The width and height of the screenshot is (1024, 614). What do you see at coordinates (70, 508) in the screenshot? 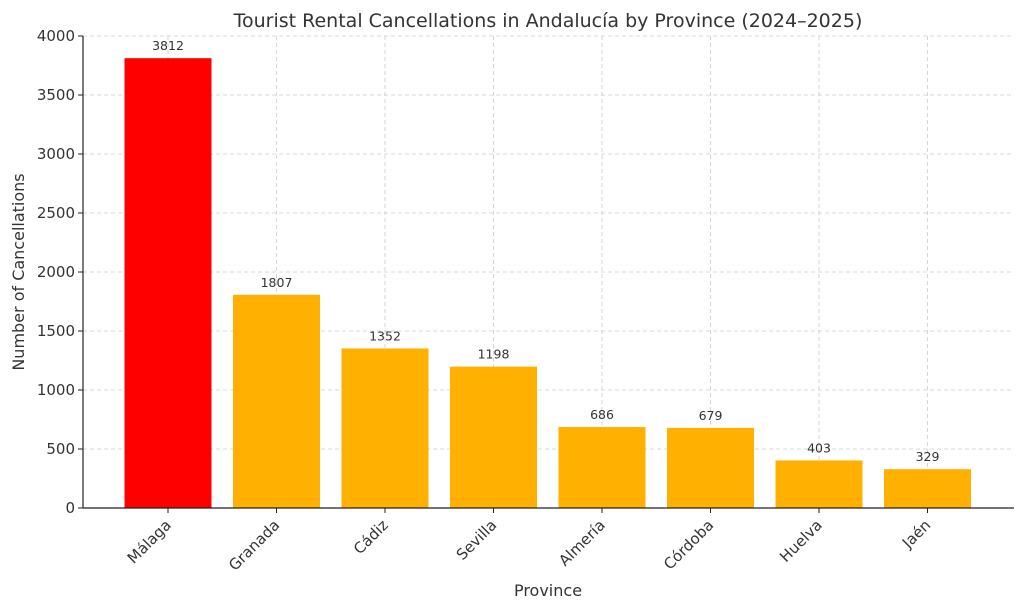
I see `y-tick-label: 0` at bounding box center [70, 508].